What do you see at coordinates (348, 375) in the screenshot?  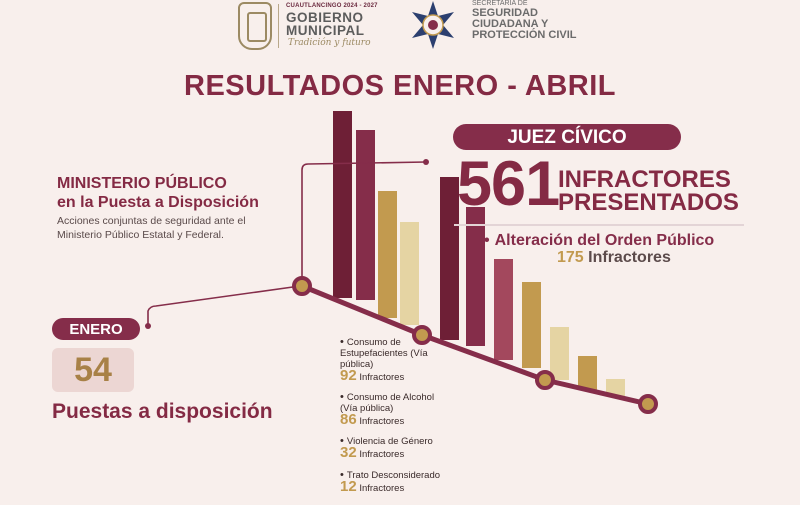 I see `category-count: 92` at bounding box center [348, 375].